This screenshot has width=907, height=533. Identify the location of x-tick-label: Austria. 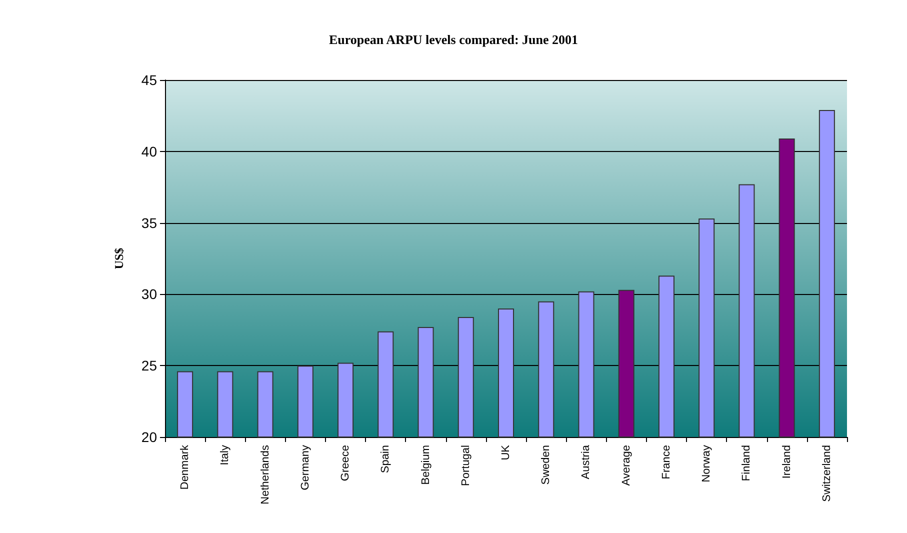
(586, 462).